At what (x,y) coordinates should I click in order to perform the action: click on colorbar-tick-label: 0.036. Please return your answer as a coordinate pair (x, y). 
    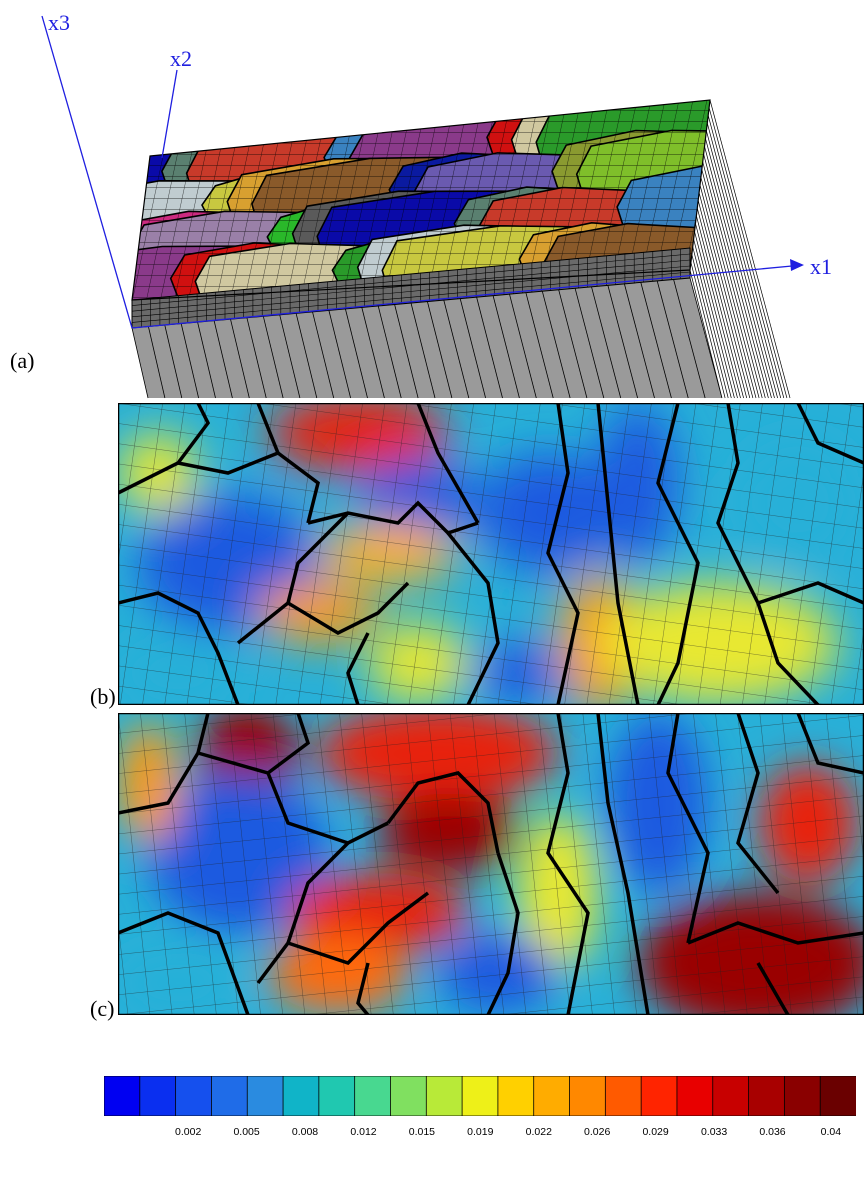
    Looking at the image, I should click on (772, 1132).